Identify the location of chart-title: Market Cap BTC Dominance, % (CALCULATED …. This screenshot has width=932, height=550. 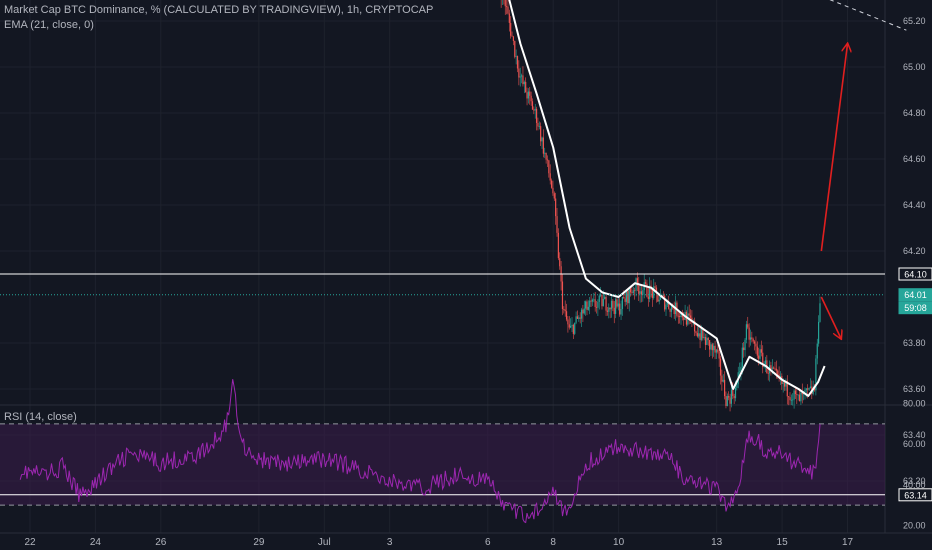
(219, 10).